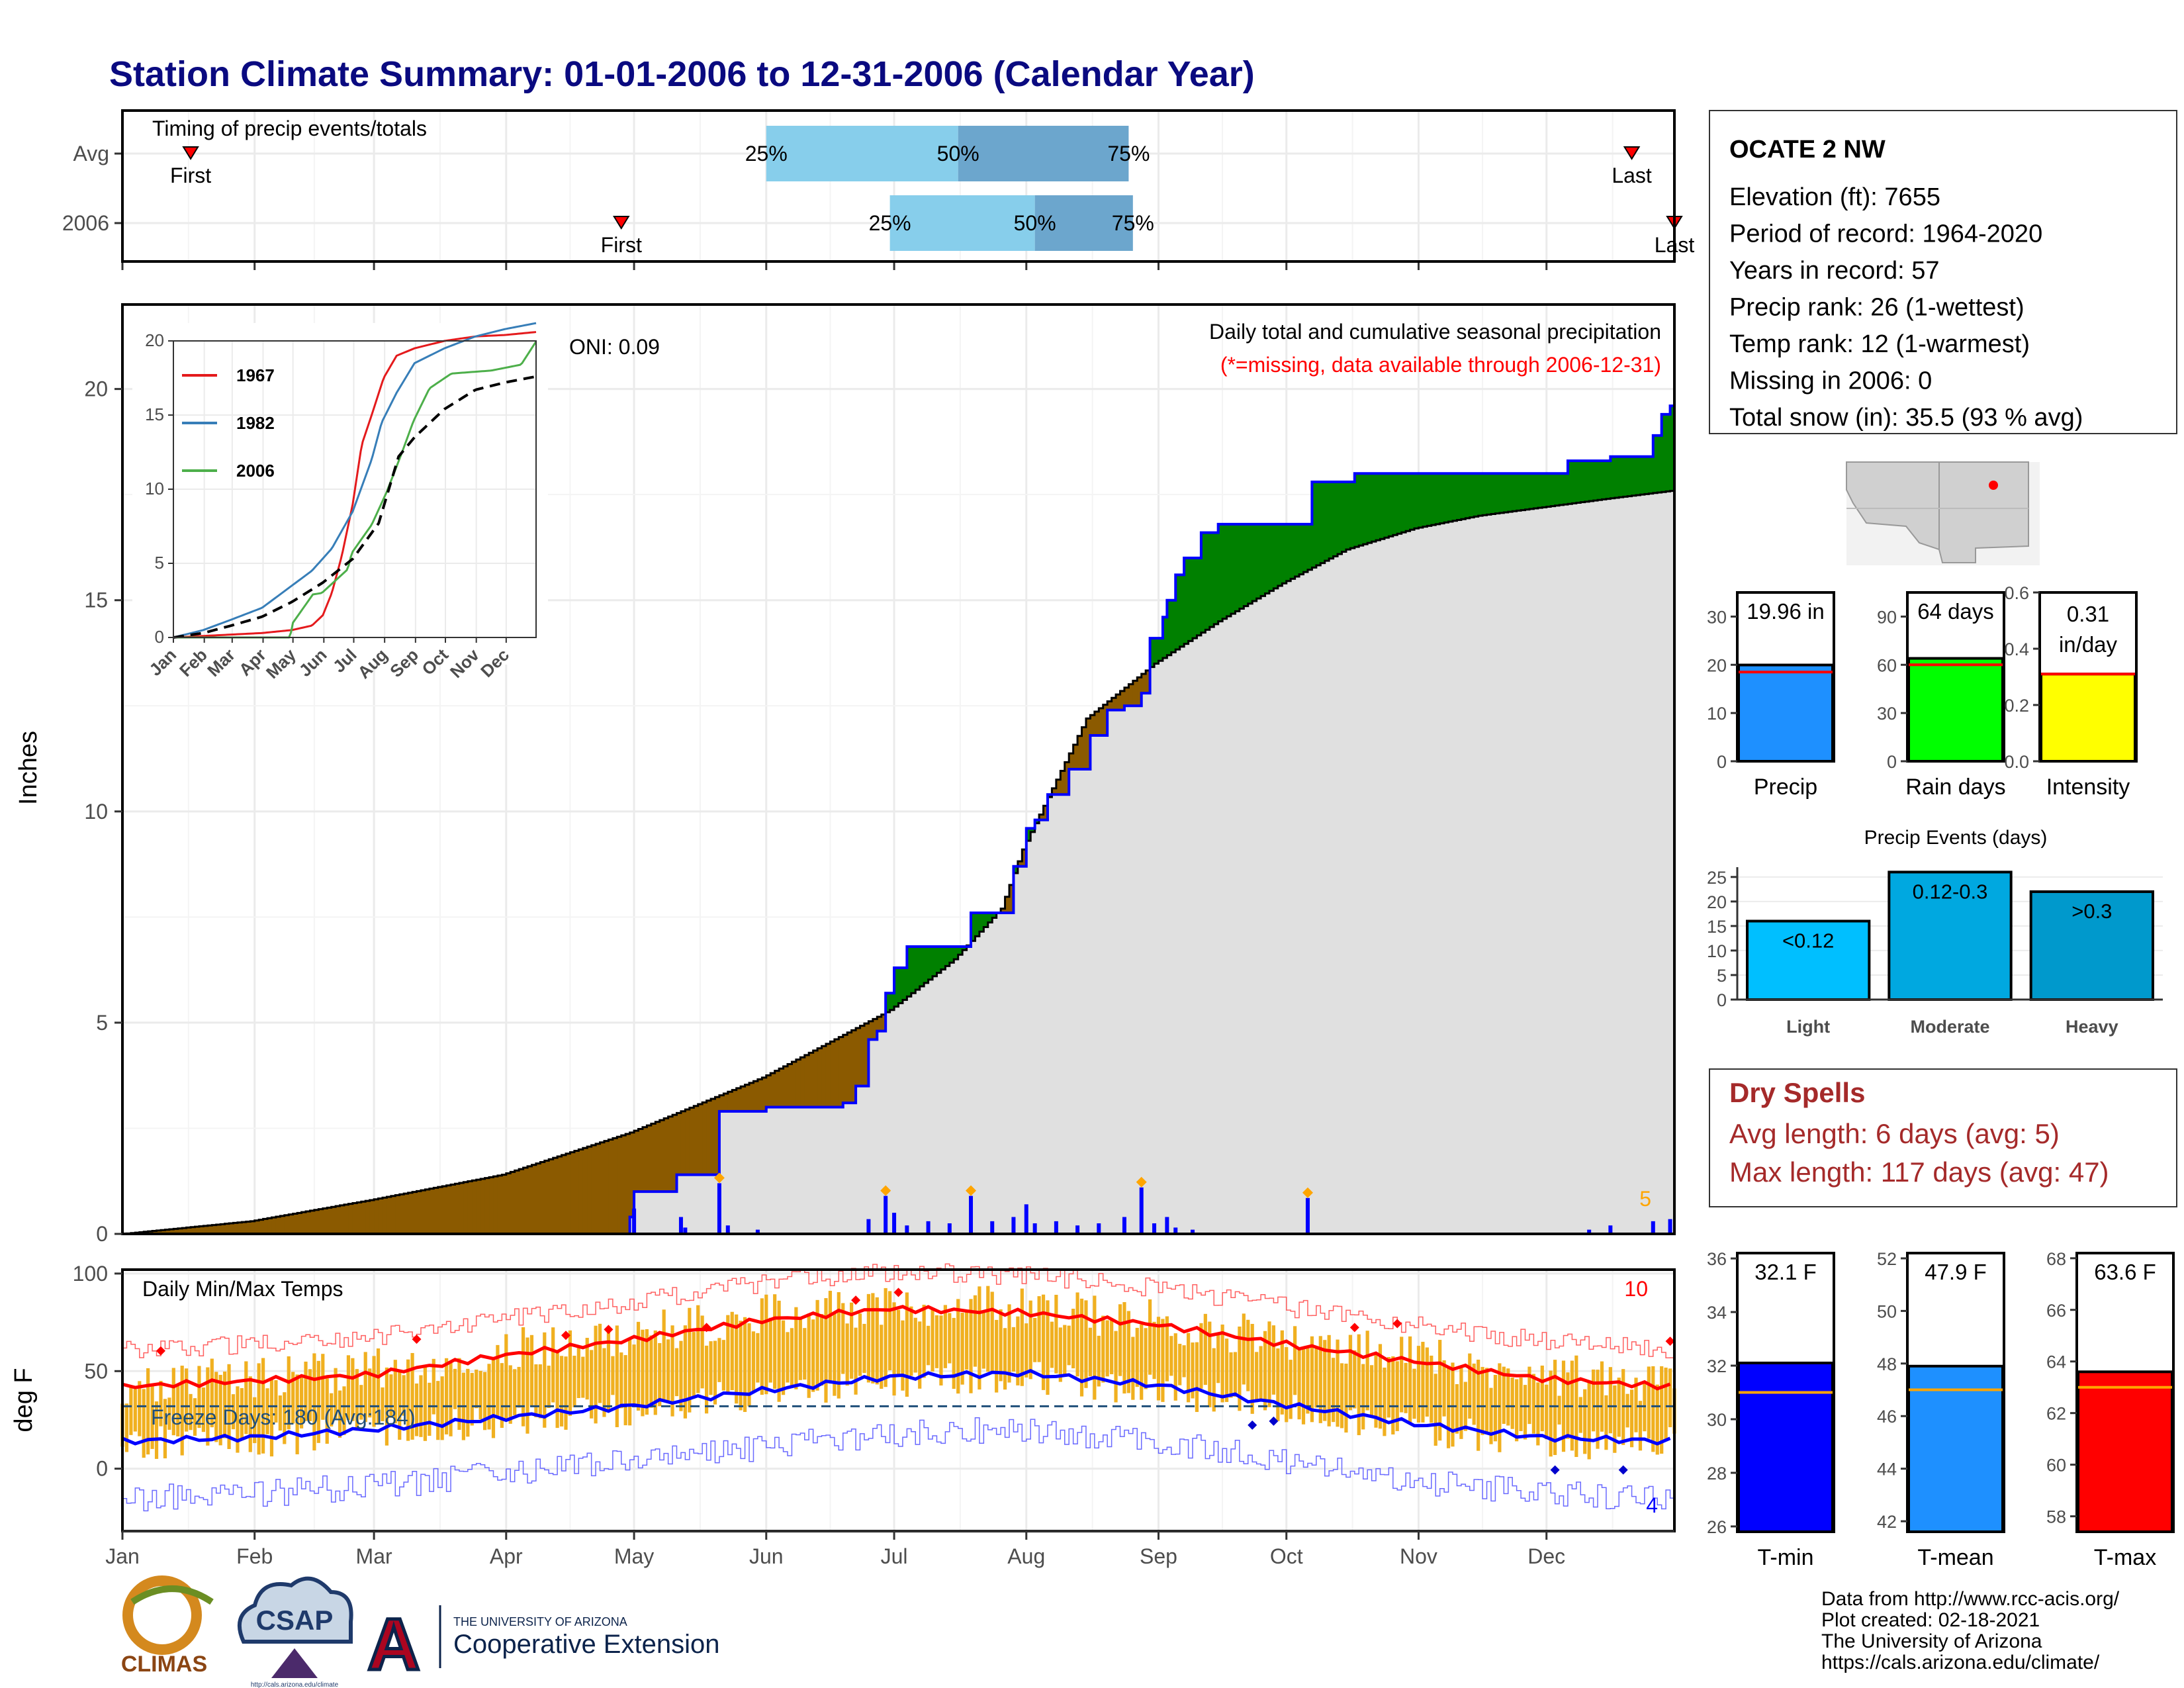 The height and width of the screenshot is (1688, 2184). I want to click on hot-count: 10, so click(1636, 1289).